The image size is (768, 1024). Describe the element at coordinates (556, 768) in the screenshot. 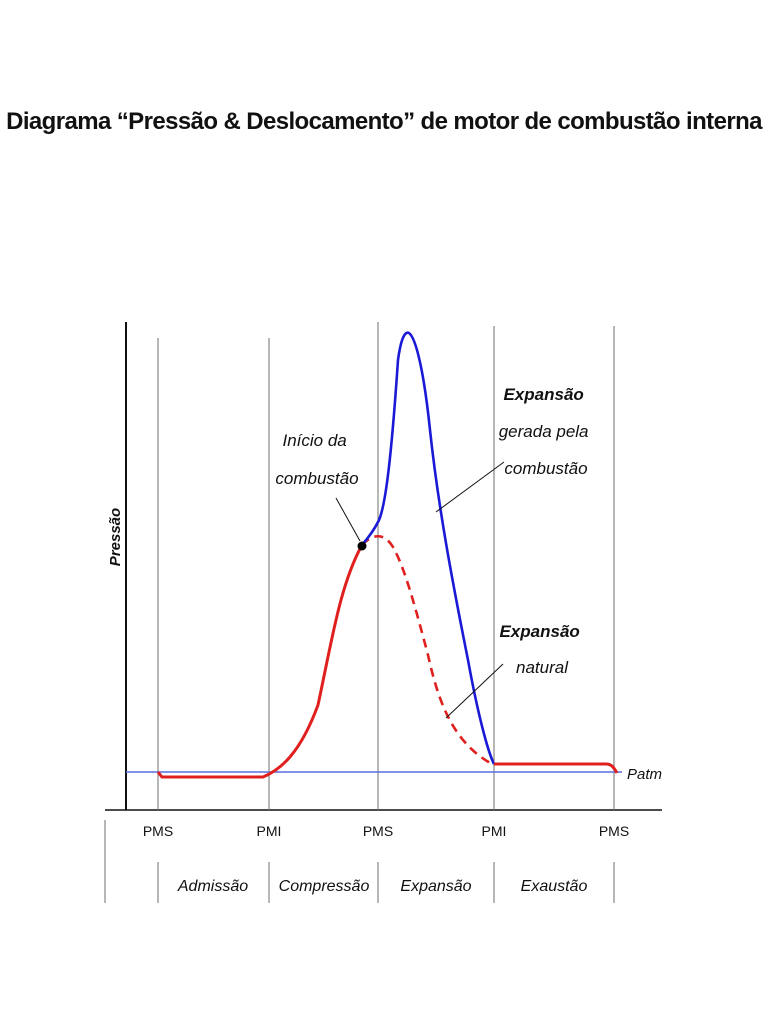

I see `exhaust-curve` at that location.